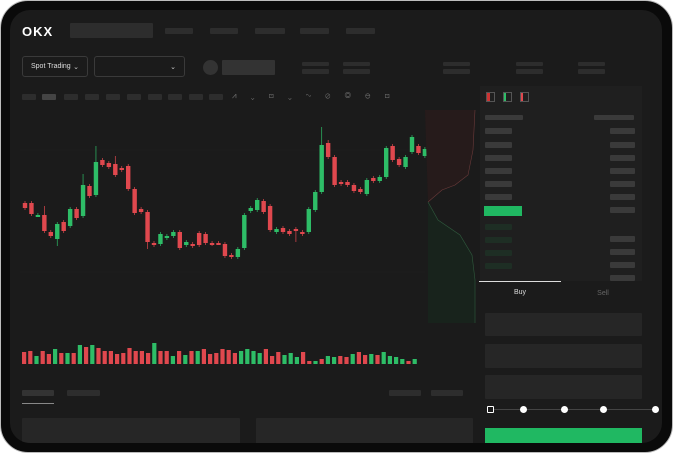 The height and width of the screenshot is (453, 673). Describe the element at coordinates (55, 66) in the screenshot. I see `market-type-select: Spot Trading ⌄` at that location.